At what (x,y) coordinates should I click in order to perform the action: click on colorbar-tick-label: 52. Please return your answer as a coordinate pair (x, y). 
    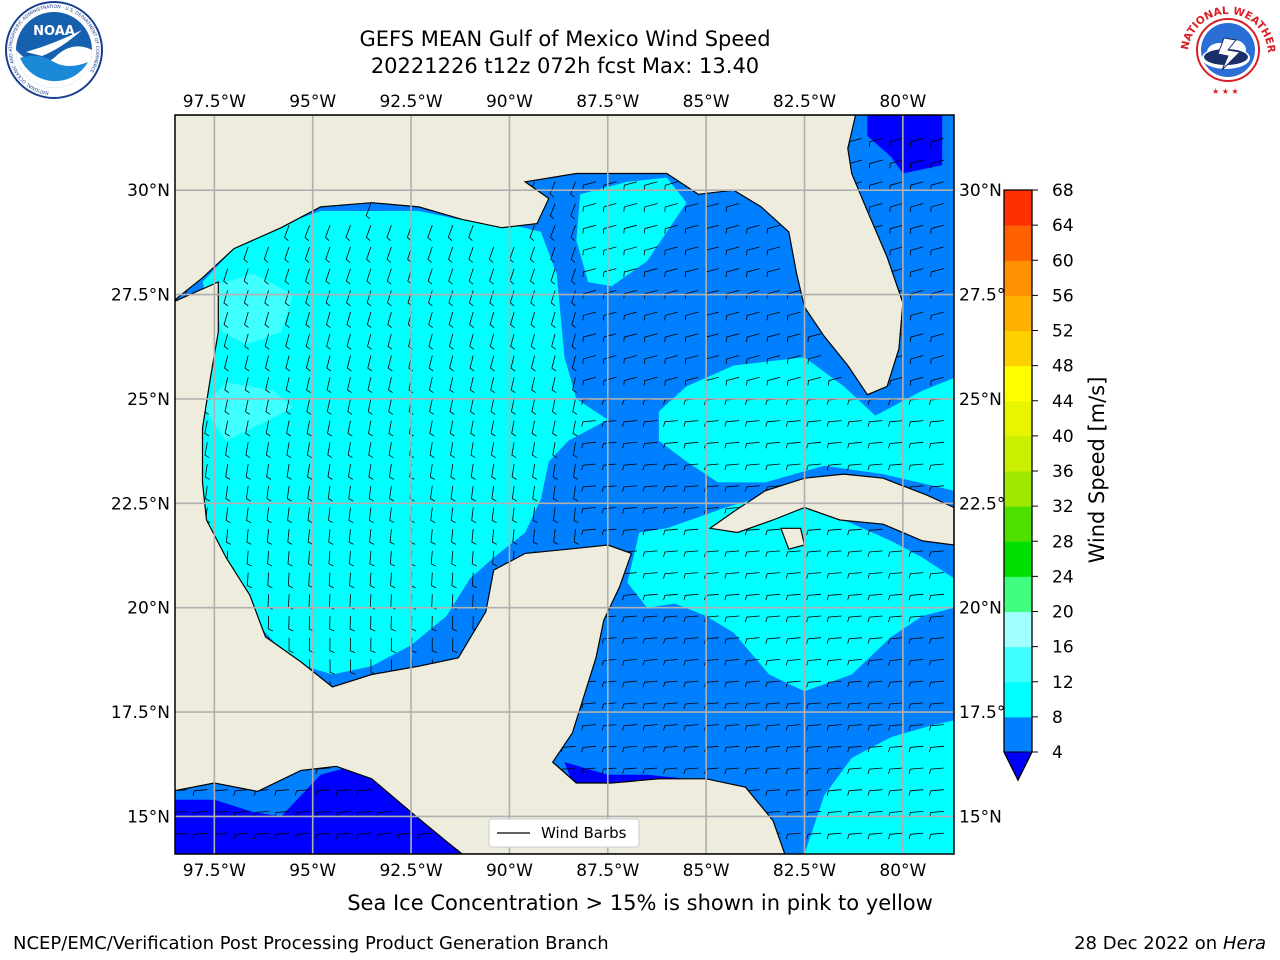
    Looking at the image, I should click on (1063, 332).